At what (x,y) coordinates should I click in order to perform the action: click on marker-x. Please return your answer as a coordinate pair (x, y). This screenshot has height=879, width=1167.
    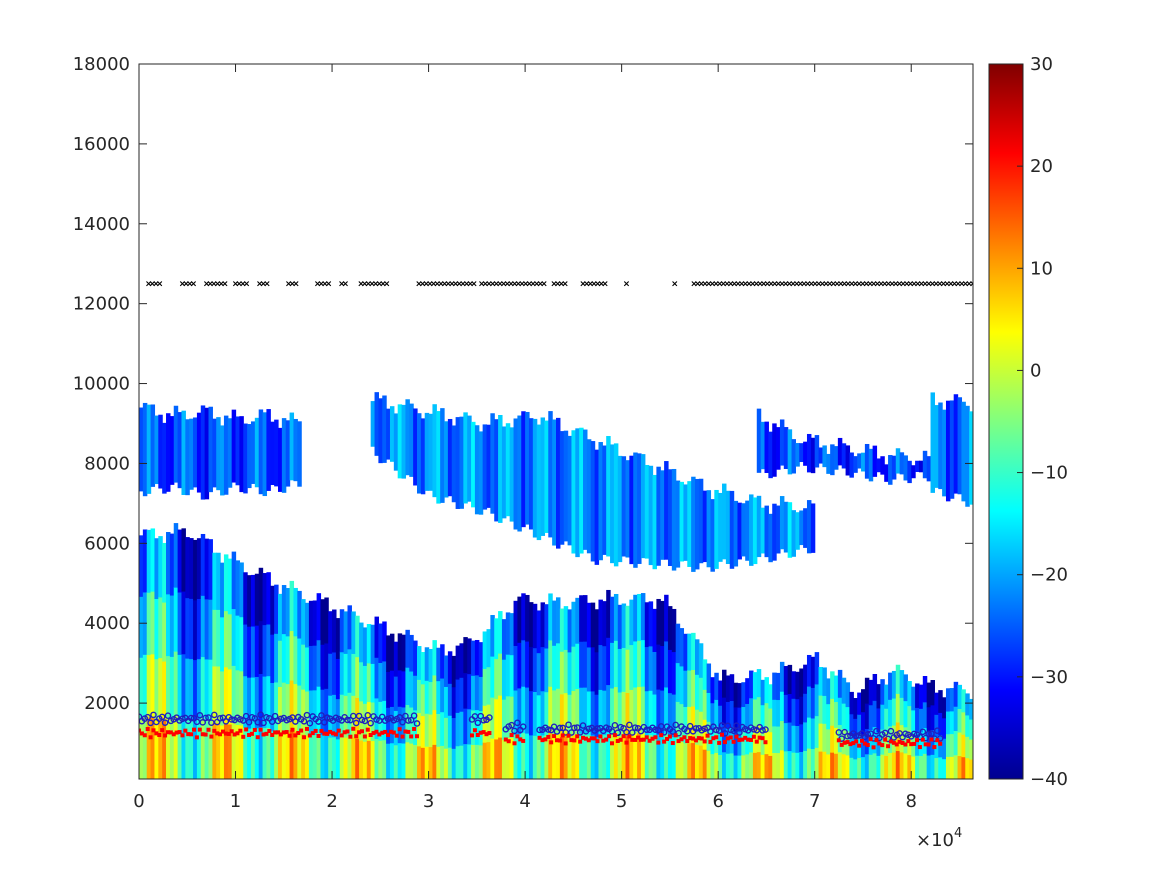
    Looking at the image, I should click on (225, 284).